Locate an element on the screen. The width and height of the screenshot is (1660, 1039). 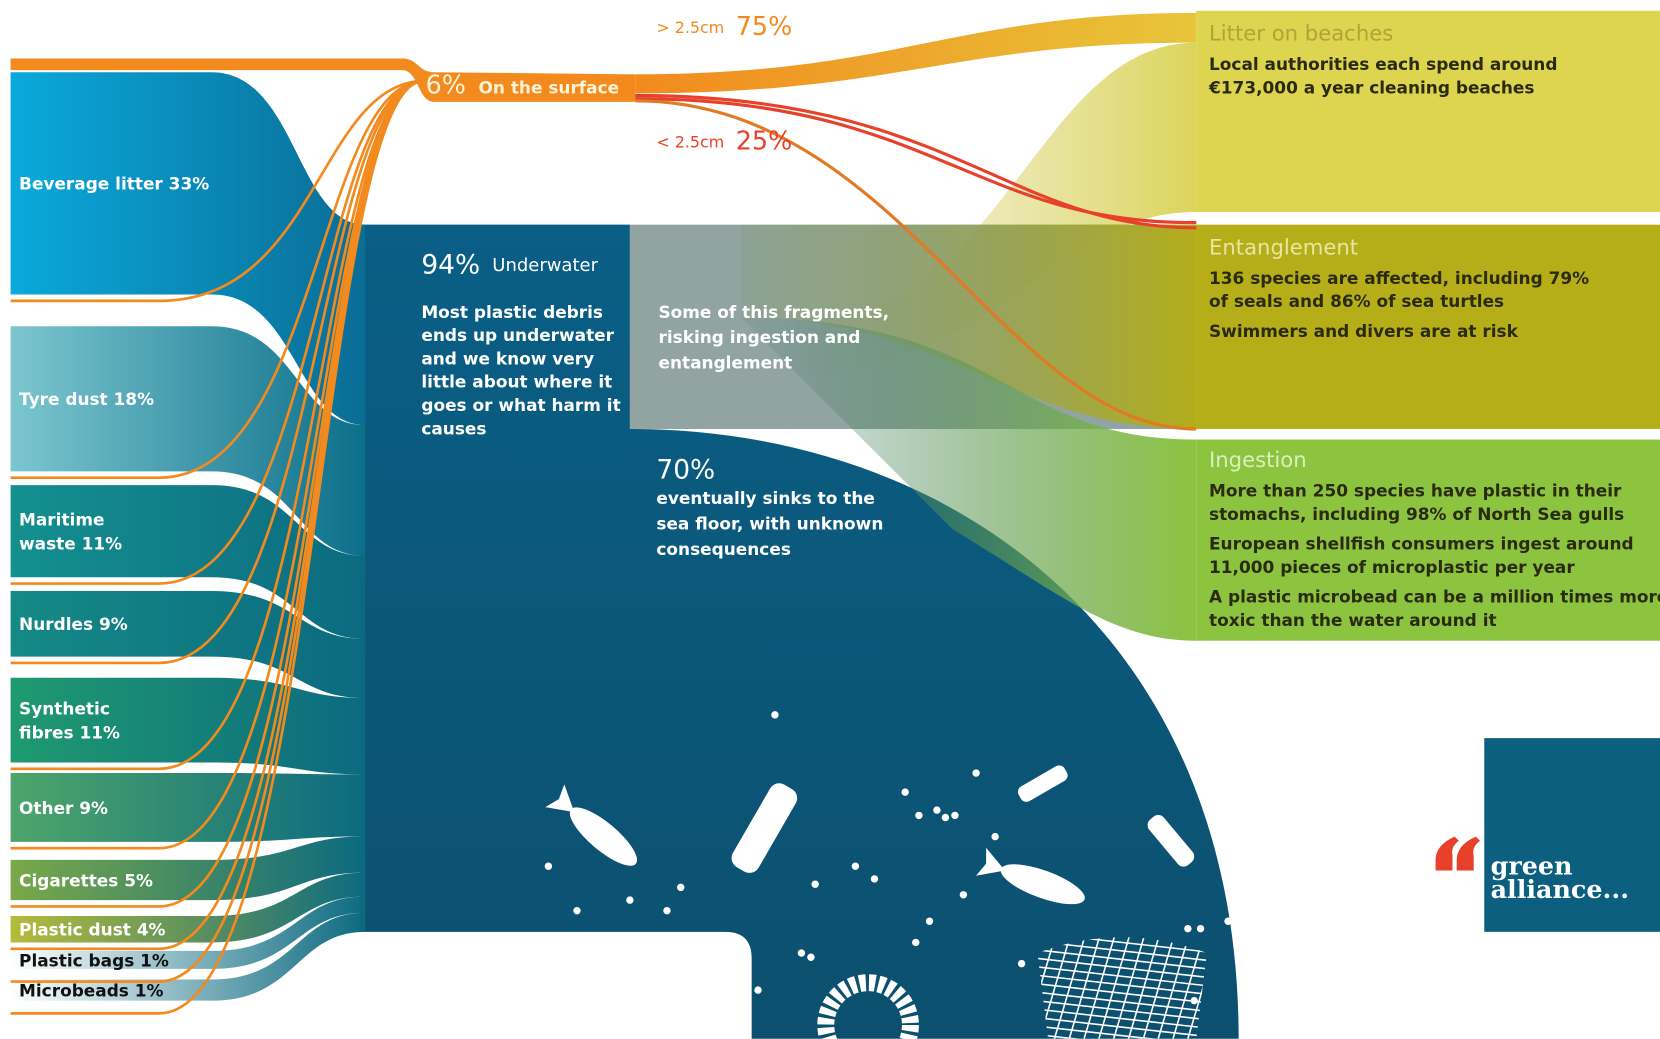
fragments-text: Some of this fragments, is located at coordinates (773, 312).